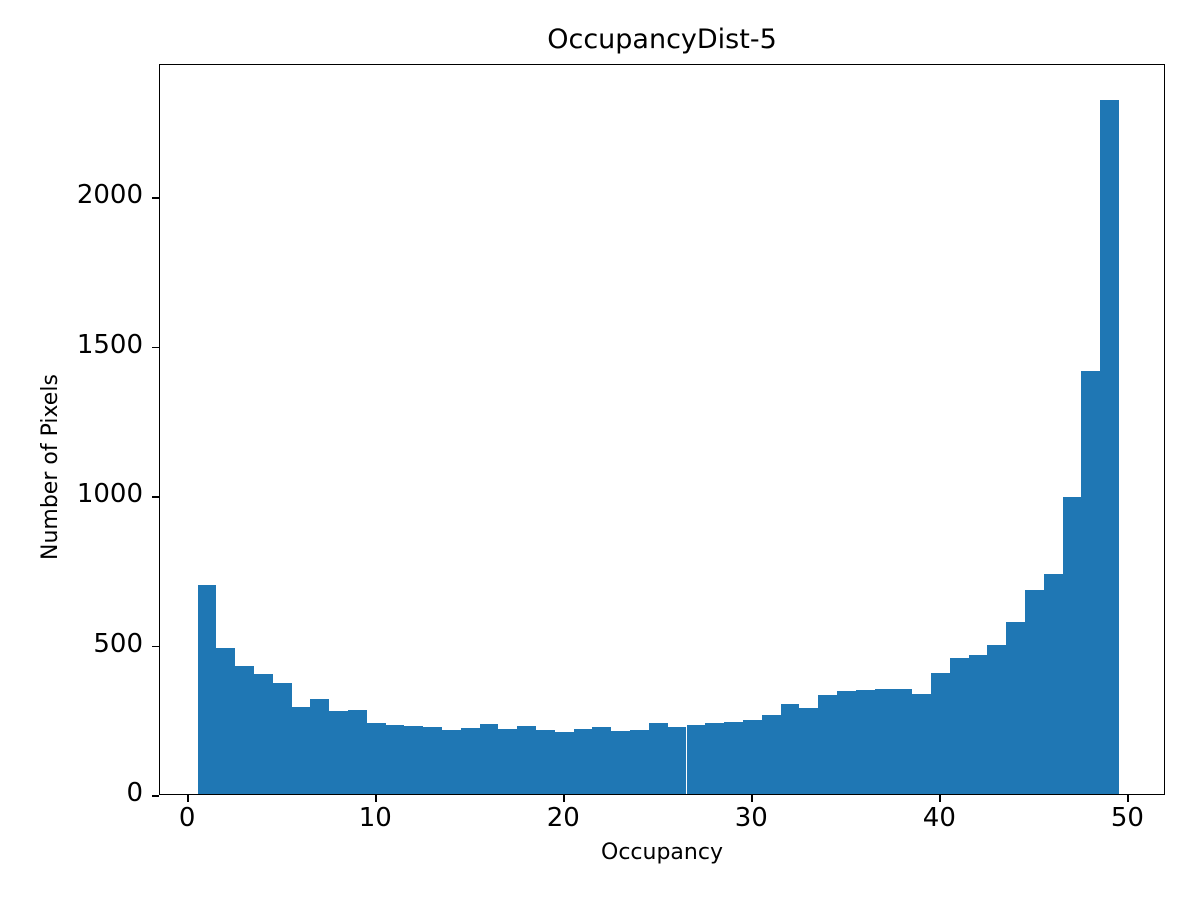 The image size is (1200, 900). I want to click on x-tick-label: 40, so click(939, 818).